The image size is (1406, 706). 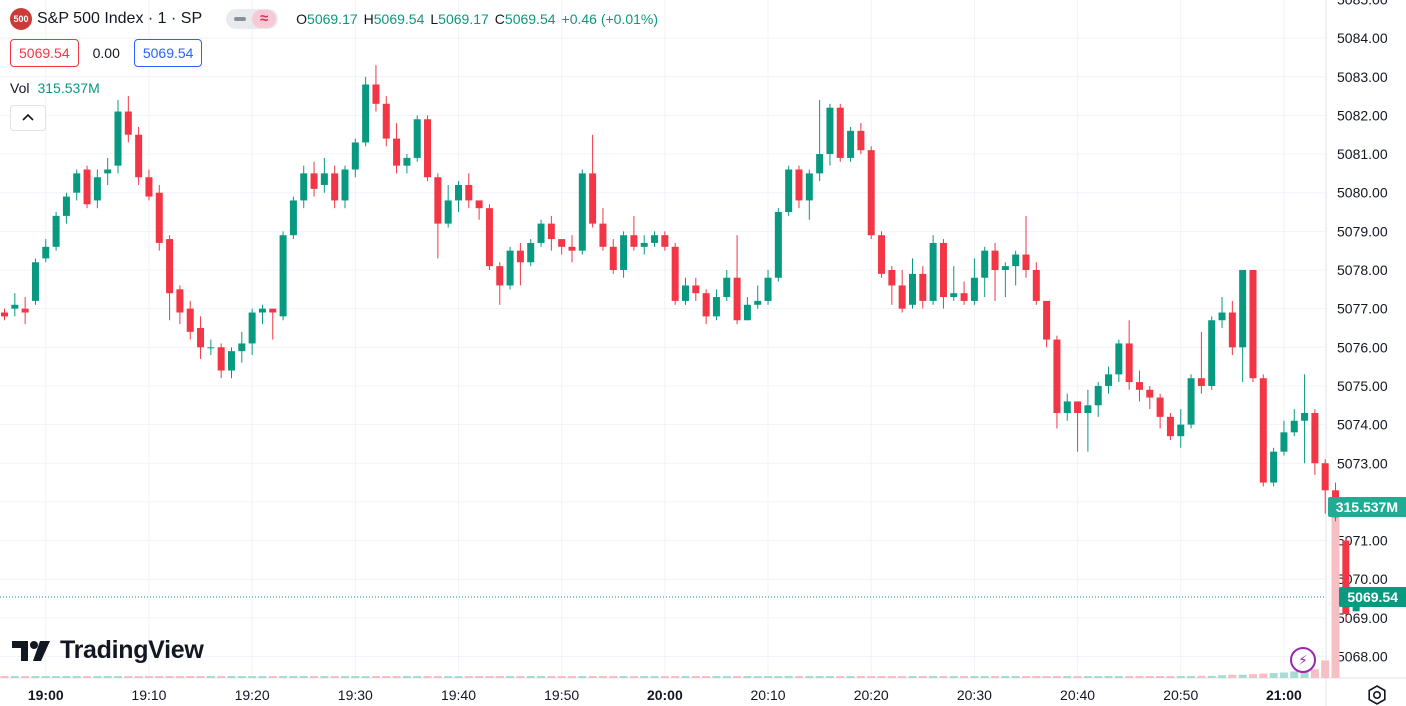 What do you see at coordinates (44, 53) in the screenshot?
I see `sell-button: 5069.54` at bounding box center [44, 53].